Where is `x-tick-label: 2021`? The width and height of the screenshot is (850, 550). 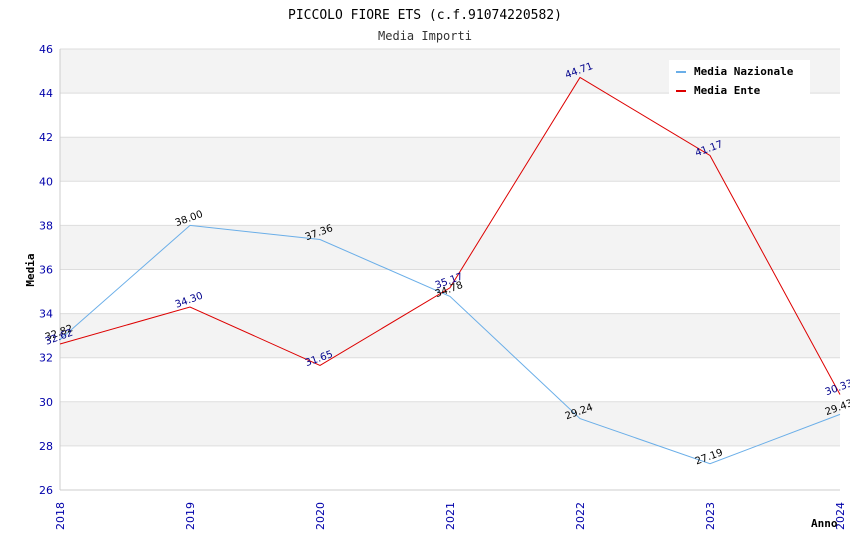
x-tick-label: 2021 is located at coordinates (450, 516).